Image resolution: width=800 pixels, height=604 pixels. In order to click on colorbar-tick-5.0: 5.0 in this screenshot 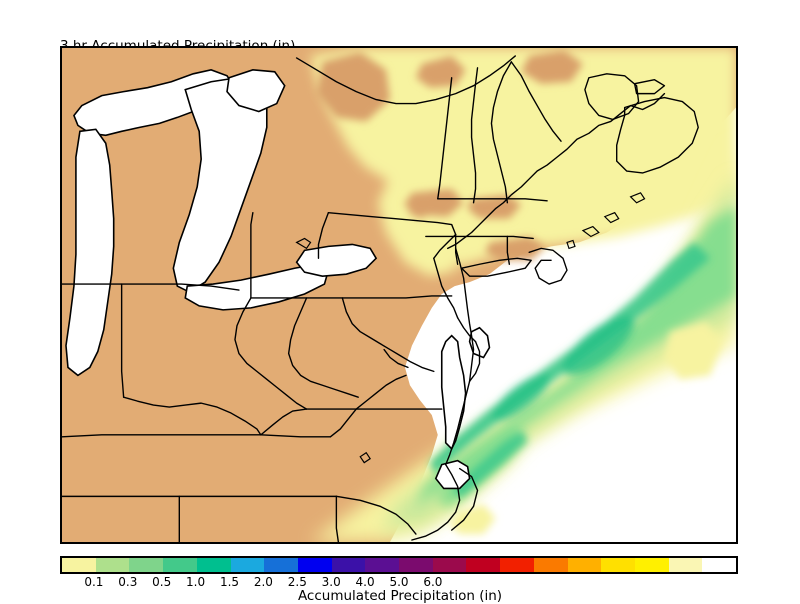, I will do `click(399, 582)`.